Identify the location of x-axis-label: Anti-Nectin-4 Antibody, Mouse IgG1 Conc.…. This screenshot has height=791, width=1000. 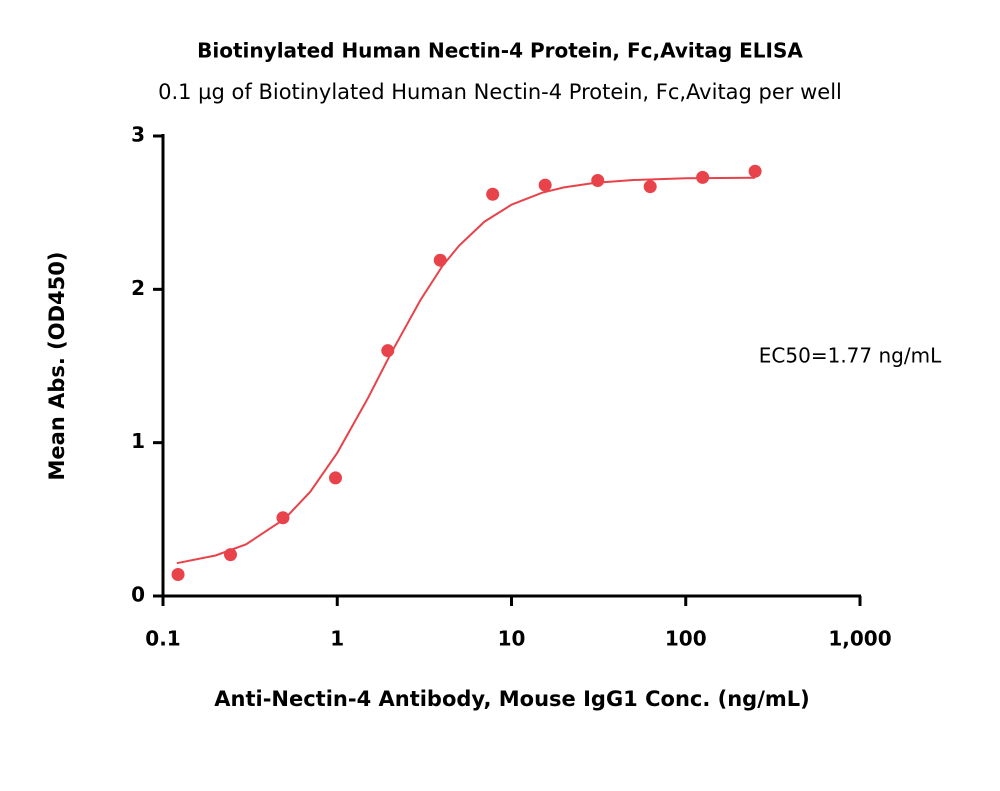
(512, 699).